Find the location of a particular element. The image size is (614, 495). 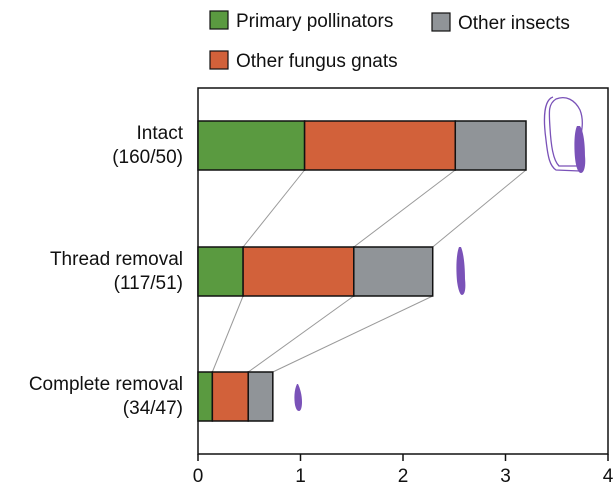

bar-complete-removal-other-insects is located at coordinates (260, 396).